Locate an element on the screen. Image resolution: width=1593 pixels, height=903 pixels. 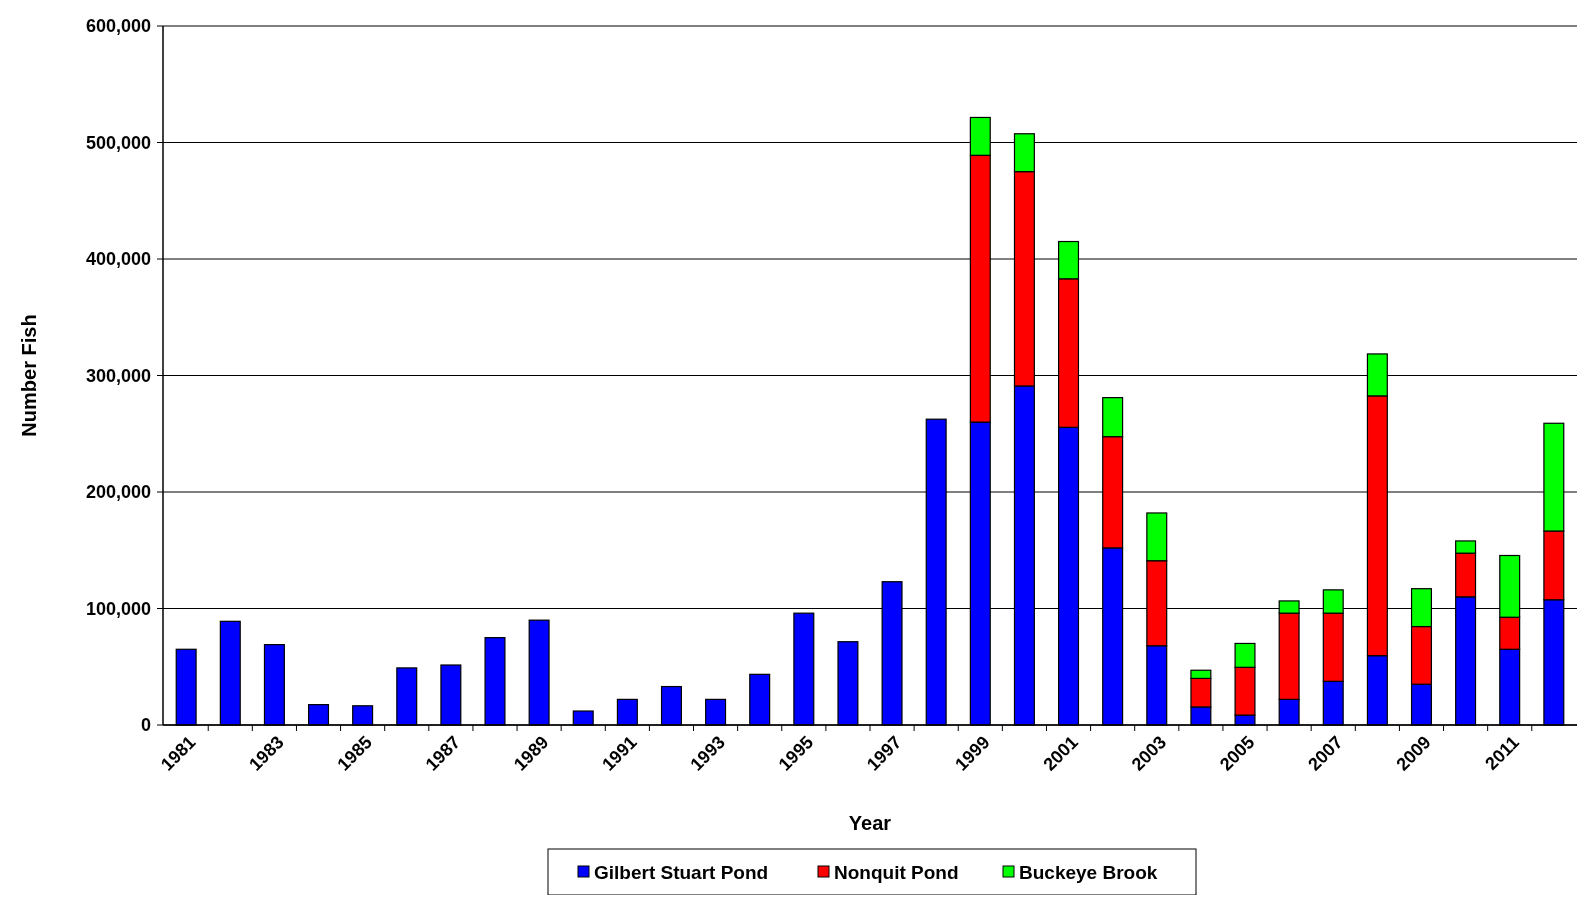
y-tick-label: 0 is located at coordinates (145, 725).